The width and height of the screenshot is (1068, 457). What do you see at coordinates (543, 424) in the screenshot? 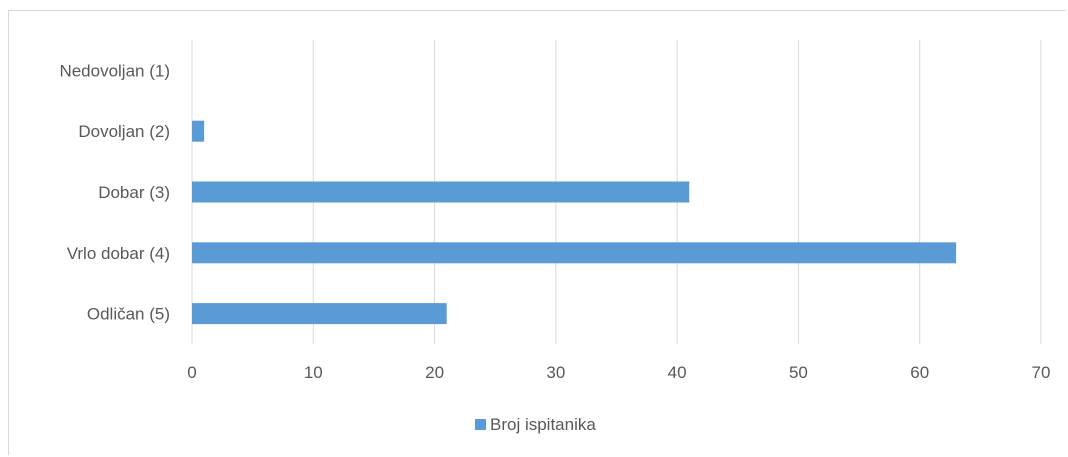
I see `legend-label: Broj ispitanika` at bounding box center [543, 424].